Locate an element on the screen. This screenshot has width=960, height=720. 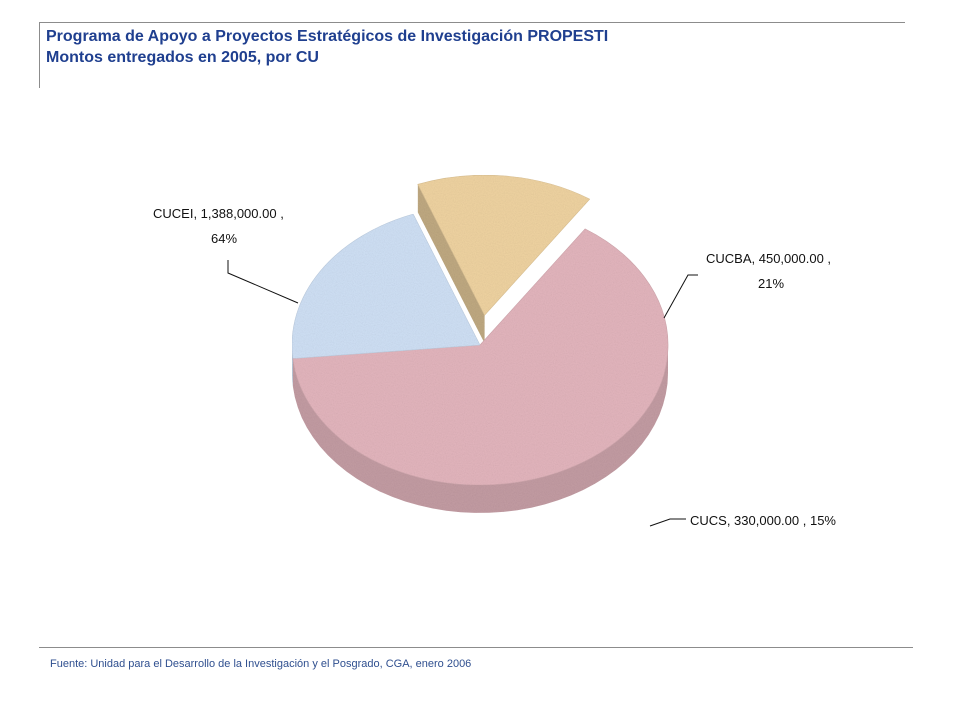
leader-cucei is located at coordinates (263, 282).